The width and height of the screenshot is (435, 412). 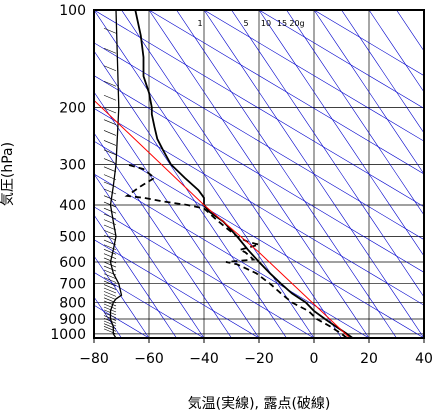 I want to click on wind-profile, so click(x=113, y=174).